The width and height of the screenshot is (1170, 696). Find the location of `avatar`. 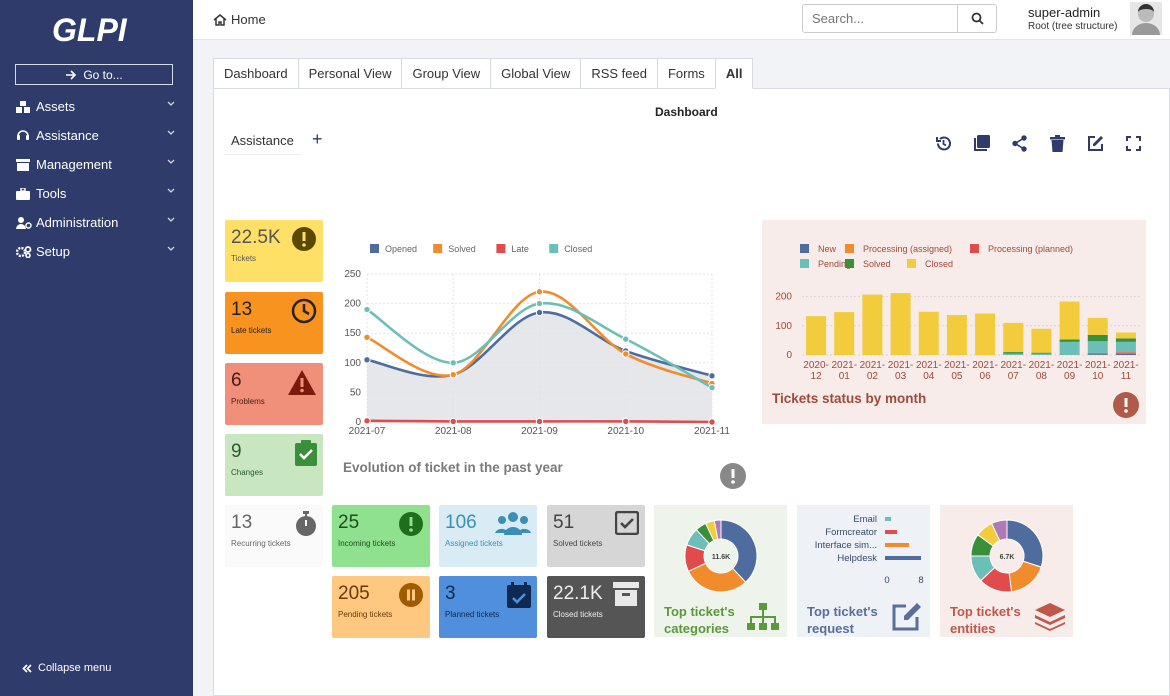

avatar is located at coordinates (1146, 18).